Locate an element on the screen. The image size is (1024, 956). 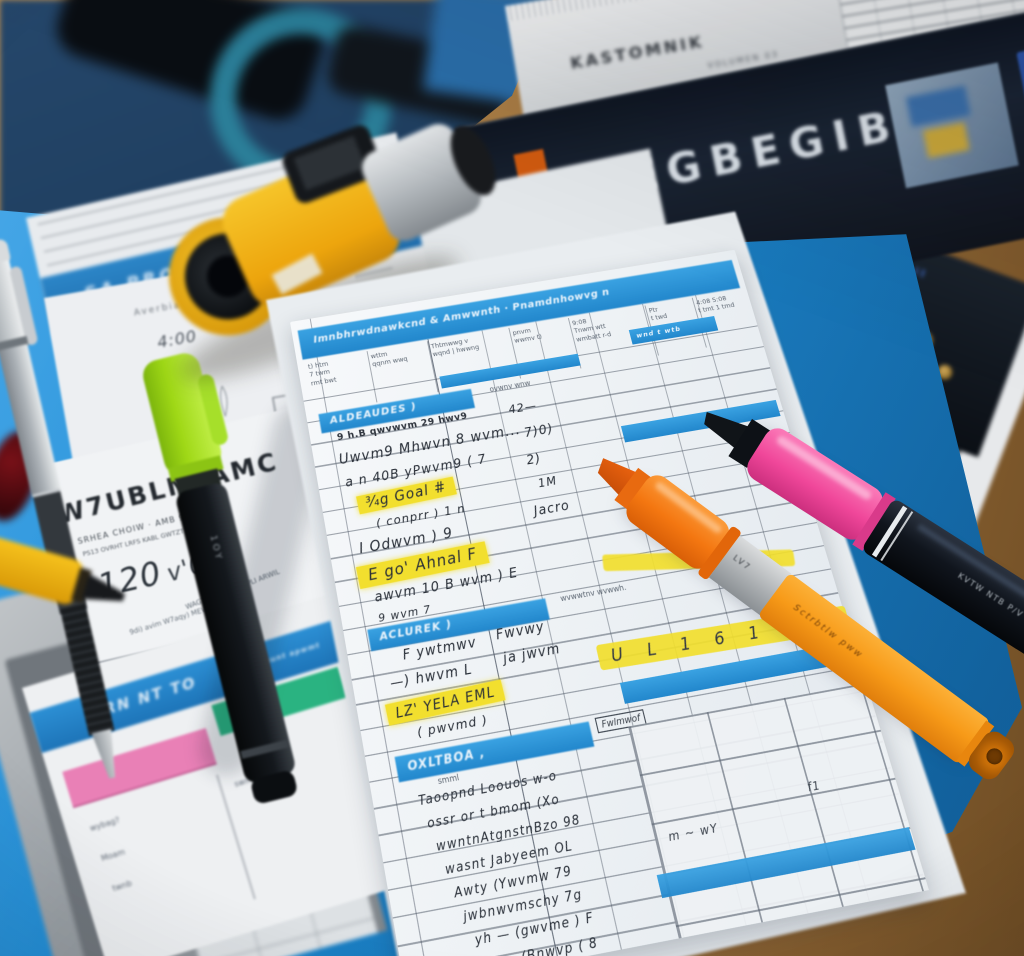
thumb-yellow-blob is located at coordinates (946, 140).